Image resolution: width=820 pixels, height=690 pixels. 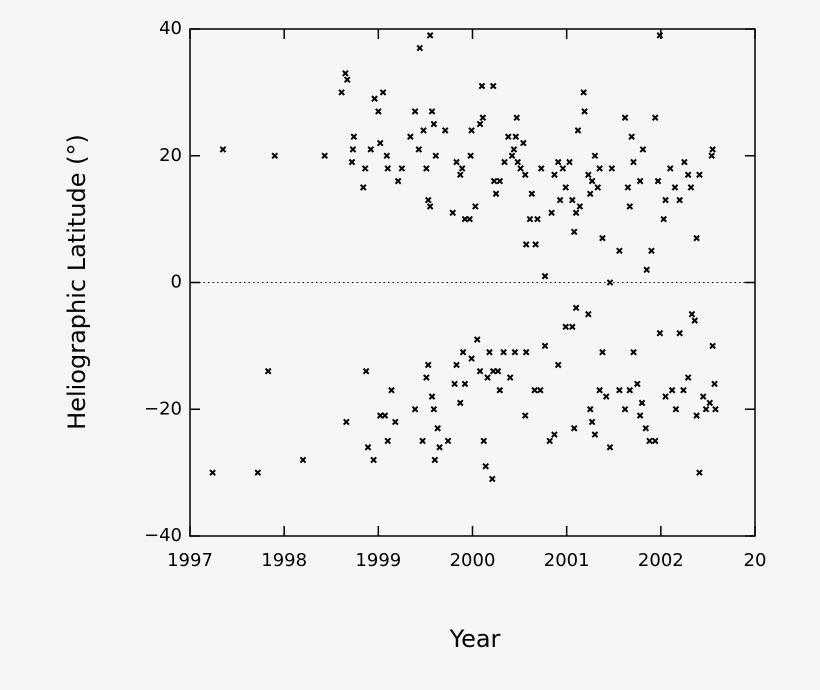 What do you see at coordinates (163, 408) in the screenshot?
I see `y-tick-label: −20` at bounding box center [163, 408].